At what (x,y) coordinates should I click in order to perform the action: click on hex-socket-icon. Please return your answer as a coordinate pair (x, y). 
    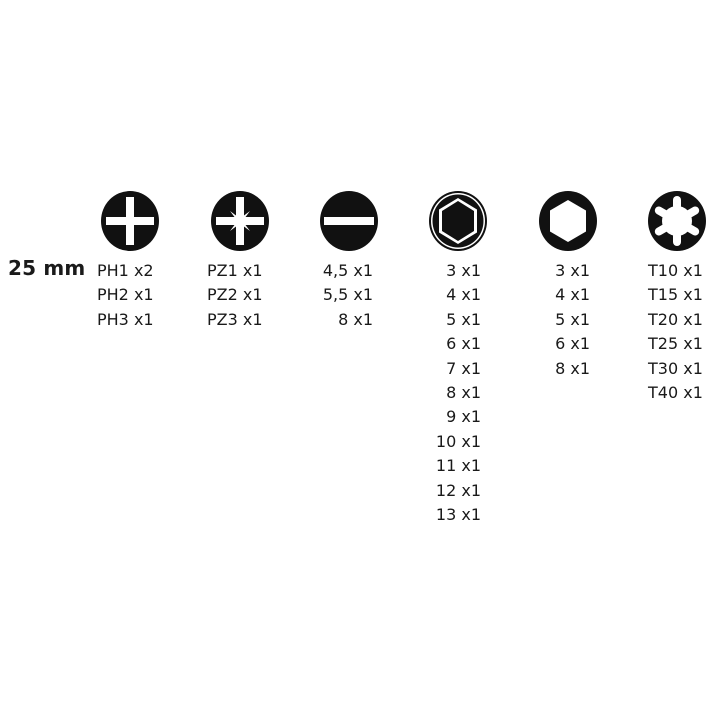
    Looking at the image, I should click on (458, 221).